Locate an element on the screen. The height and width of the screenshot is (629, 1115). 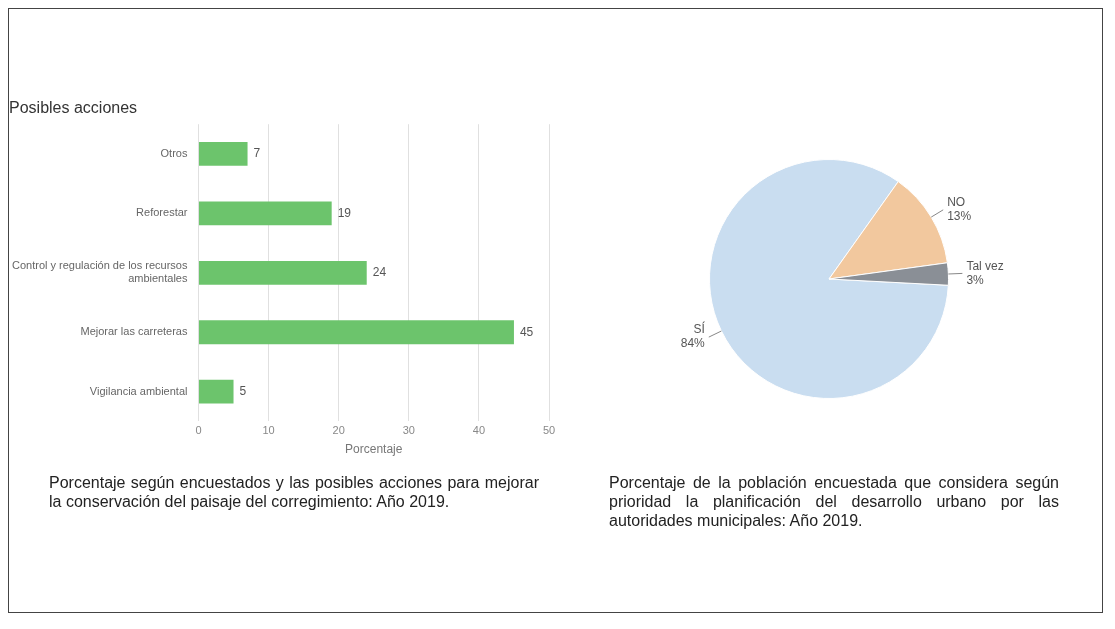
y-tick-label: Otros is located at coordinates (174, 152).